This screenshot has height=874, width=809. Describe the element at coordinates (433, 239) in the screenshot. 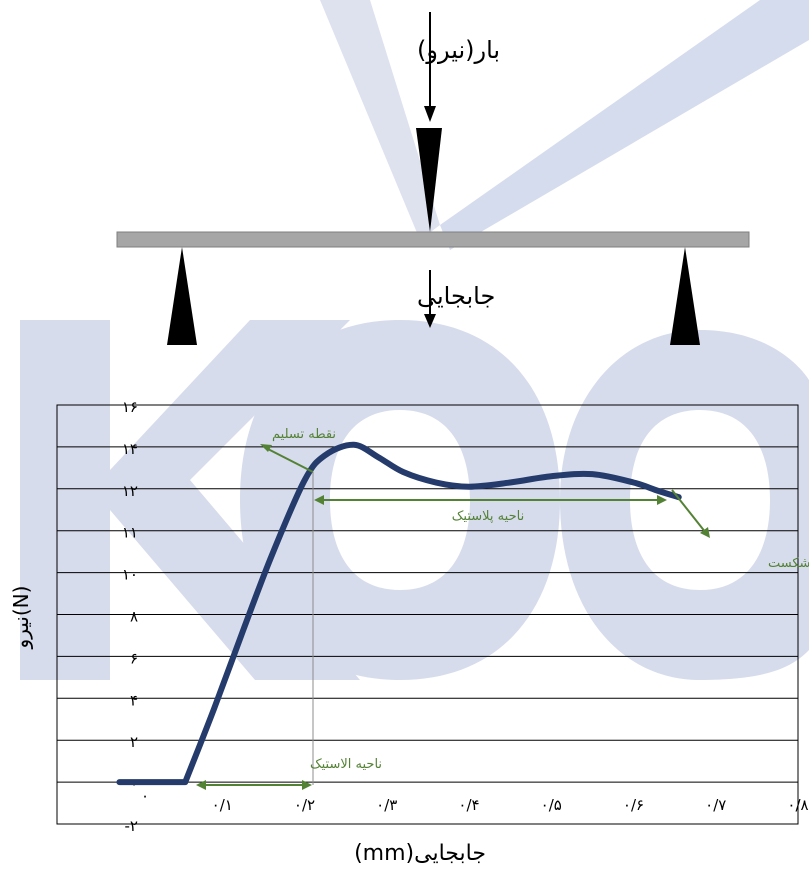

I see `beam` at that location.